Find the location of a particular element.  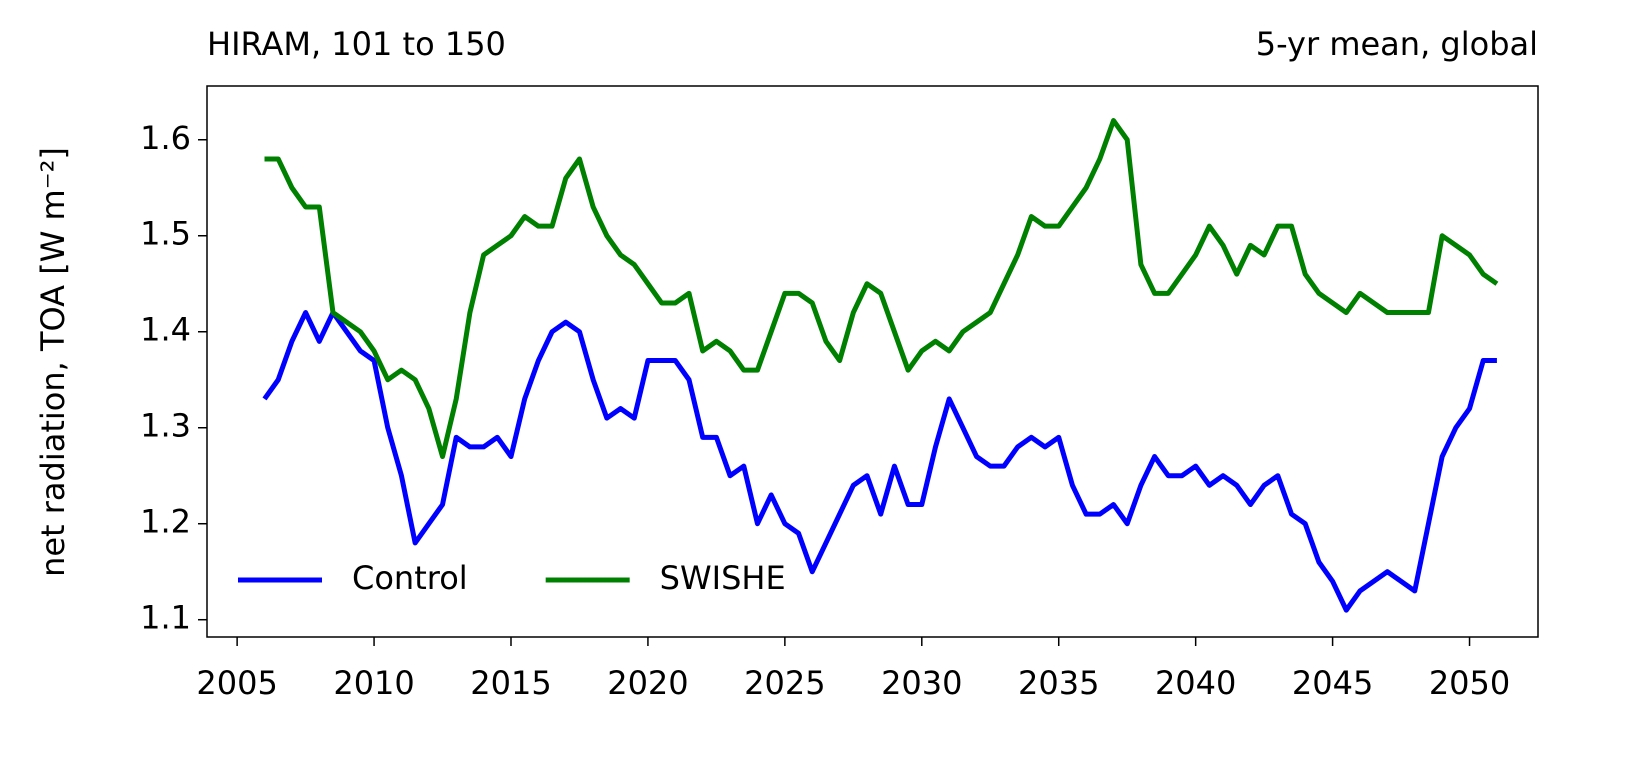

chart-title-left: HIRAM, 101 to 150 is located at coordinates (356, 44).